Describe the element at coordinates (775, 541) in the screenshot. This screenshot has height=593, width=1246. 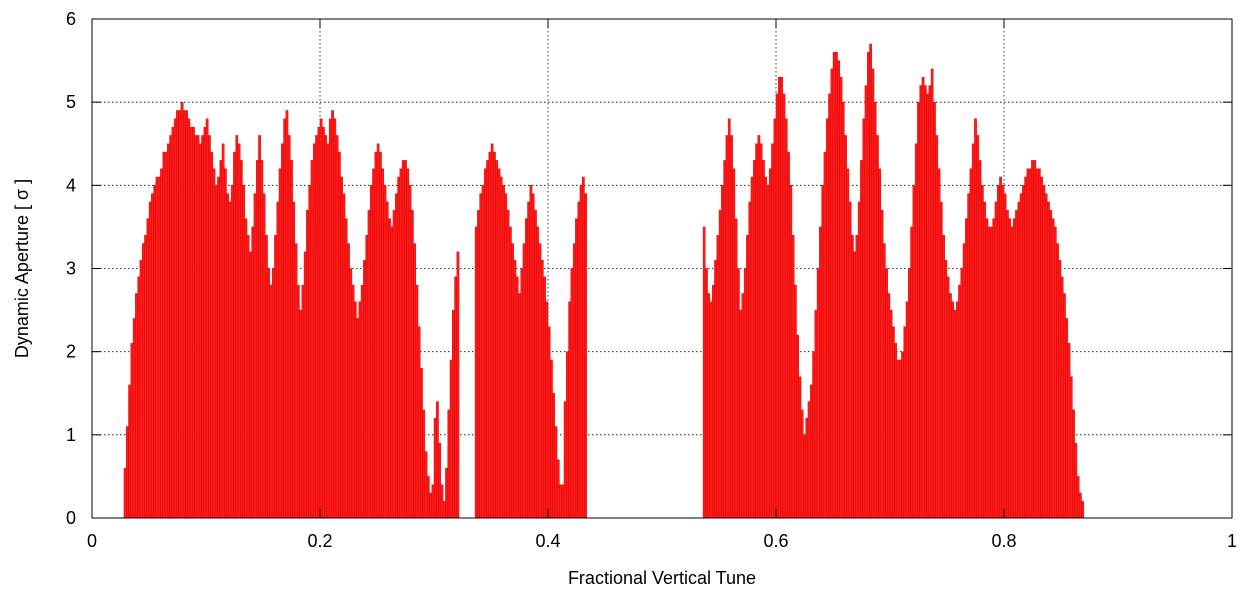
I see `x-tick-label: 0.6` at that location.